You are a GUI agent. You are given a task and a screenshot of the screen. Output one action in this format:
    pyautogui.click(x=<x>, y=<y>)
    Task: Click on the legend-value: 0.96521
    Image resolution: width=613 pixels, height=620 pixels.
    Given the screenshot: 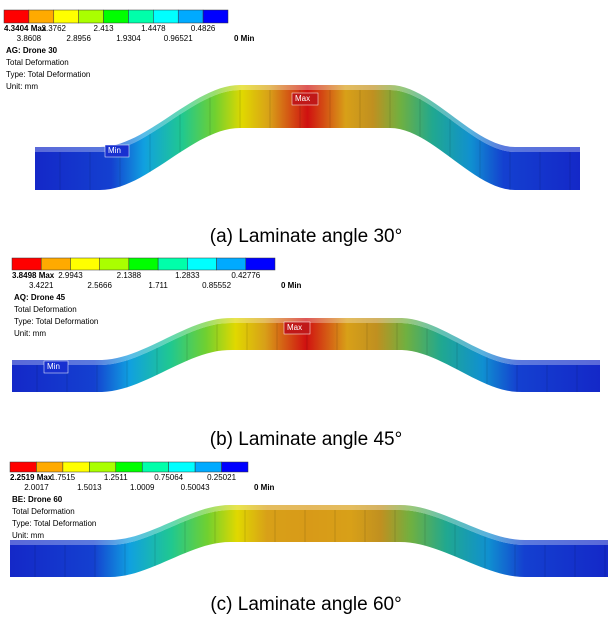 What is the action you would take?
    pyautogui.click(x=178, y=38)
    